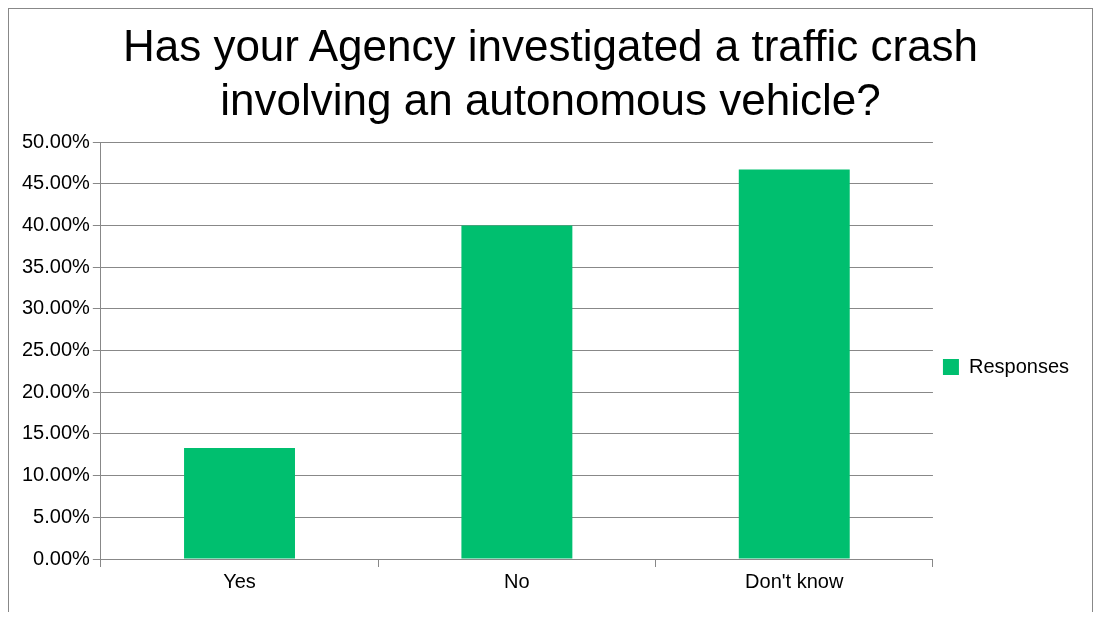 This screenshot has height=622, width=1101. Describe the element at coordinates (517, 580) in the screenshot. I see `x-tick-label: No` at that location.